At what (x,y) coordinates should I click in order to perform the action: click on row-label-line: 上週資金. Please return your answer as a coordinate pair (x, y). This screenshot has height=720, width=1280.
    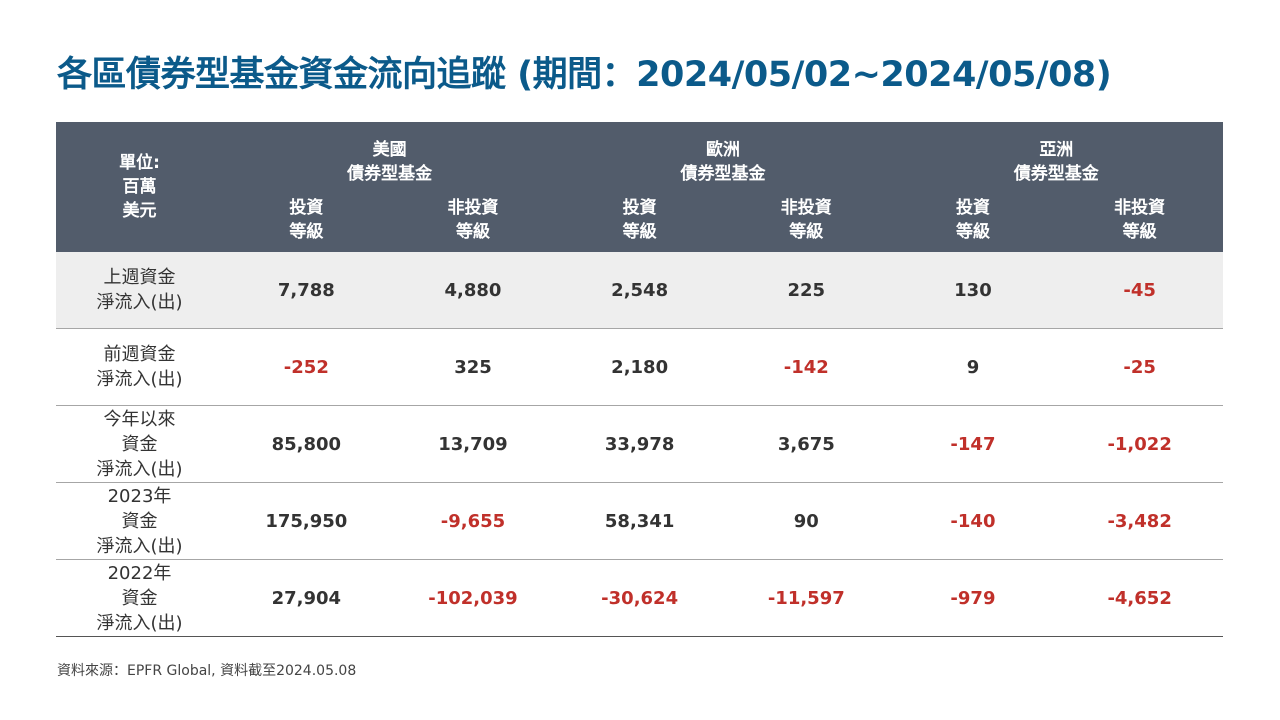
    Looking at the image, I should click on (139, 277).